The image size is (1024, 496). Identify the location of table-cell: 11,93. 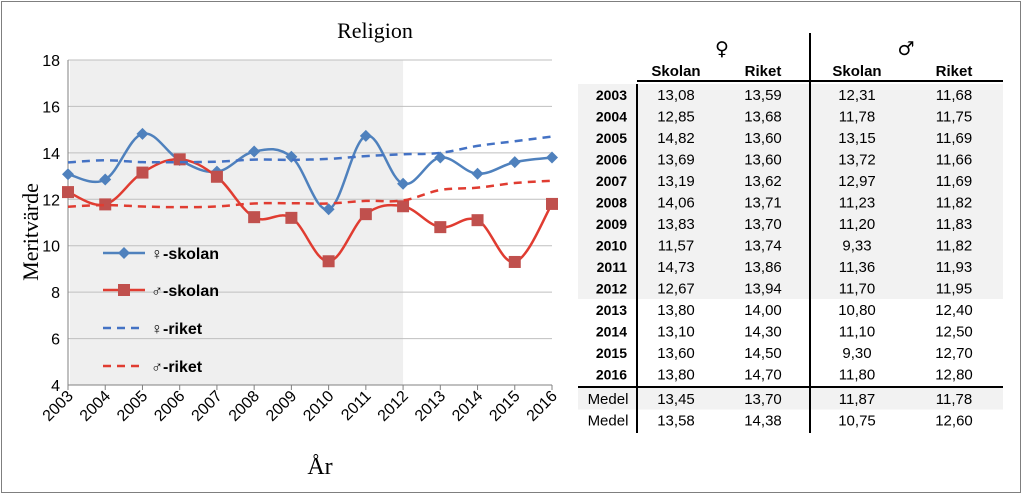
(954, 267).